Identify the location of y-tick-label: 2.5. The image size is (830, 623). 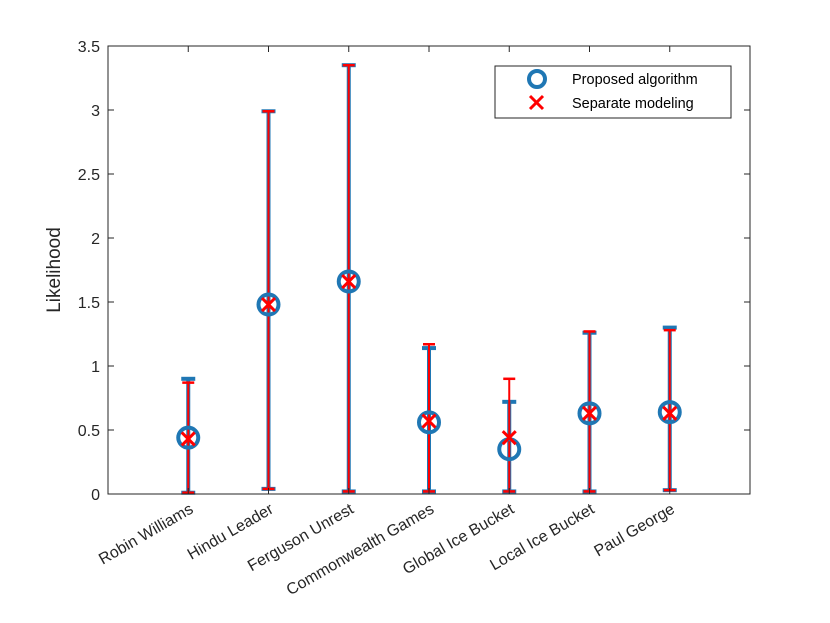
(89, 175).